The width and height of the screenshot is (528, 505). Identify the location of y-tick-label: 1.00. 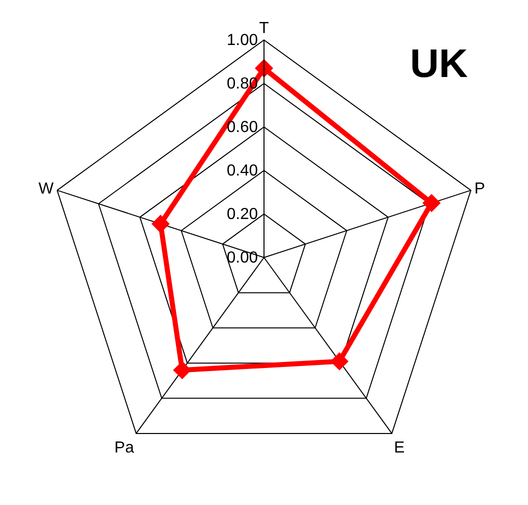
(242, 41).